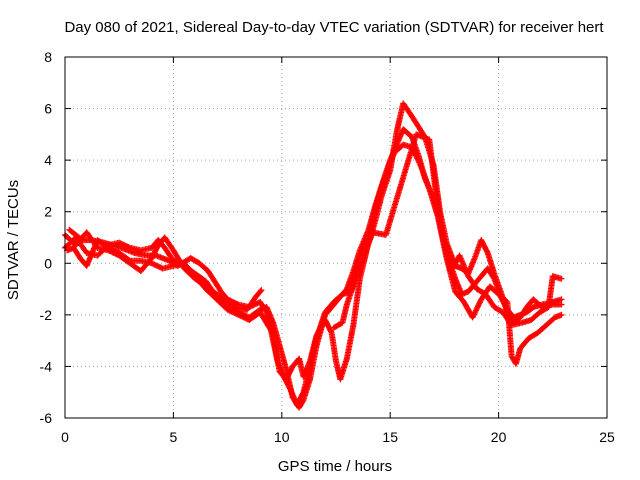 This screenshot has height=480, width=640. I want to click on y-tick-label: 2, so click(48, 212).